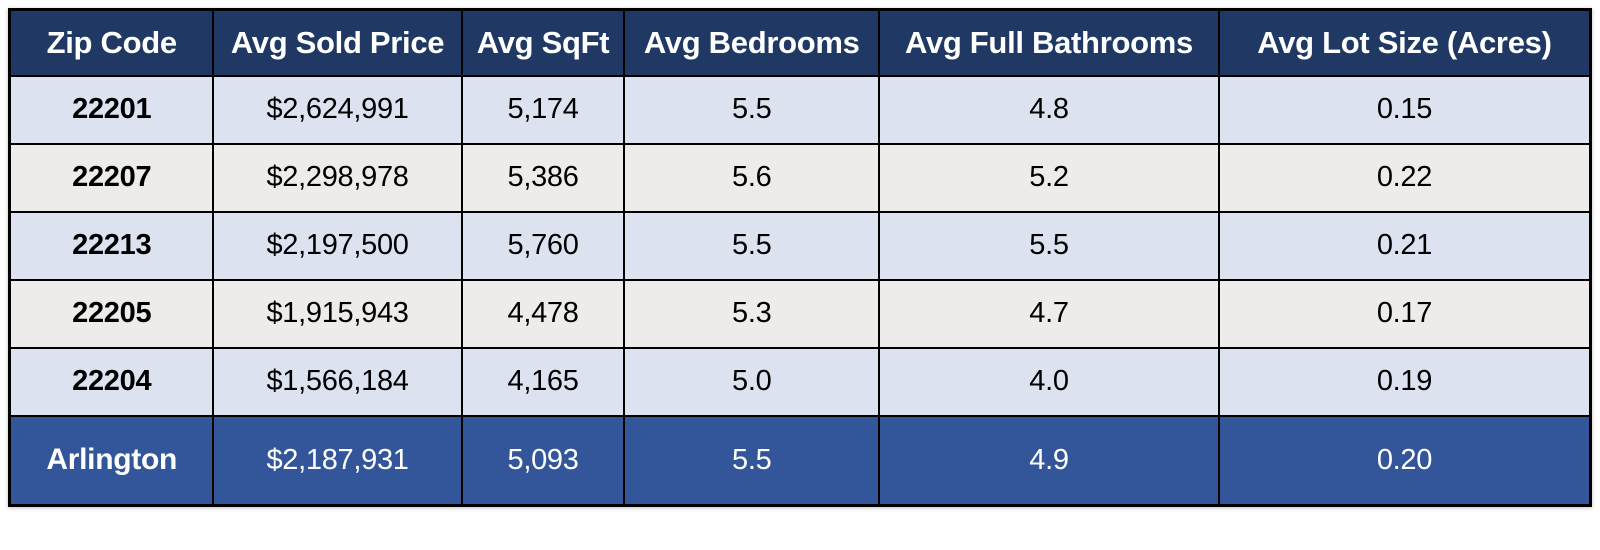  I want to click on summary-label-cell: Arlington, so click(111, 460).